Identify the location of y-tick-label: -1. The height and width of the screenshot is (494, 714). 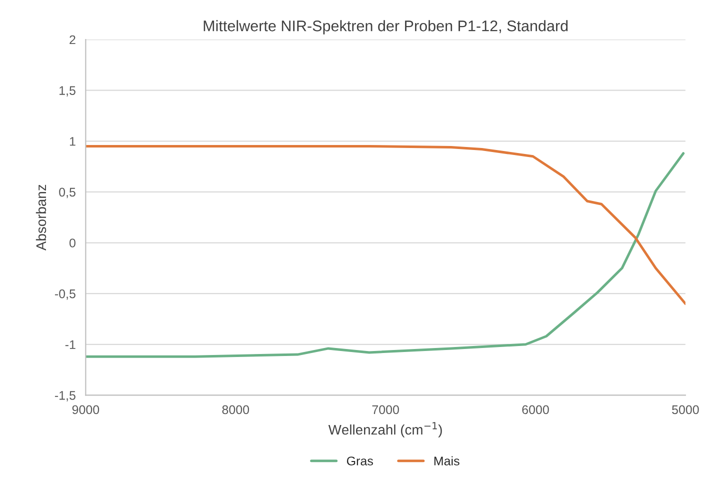
(70, 344).